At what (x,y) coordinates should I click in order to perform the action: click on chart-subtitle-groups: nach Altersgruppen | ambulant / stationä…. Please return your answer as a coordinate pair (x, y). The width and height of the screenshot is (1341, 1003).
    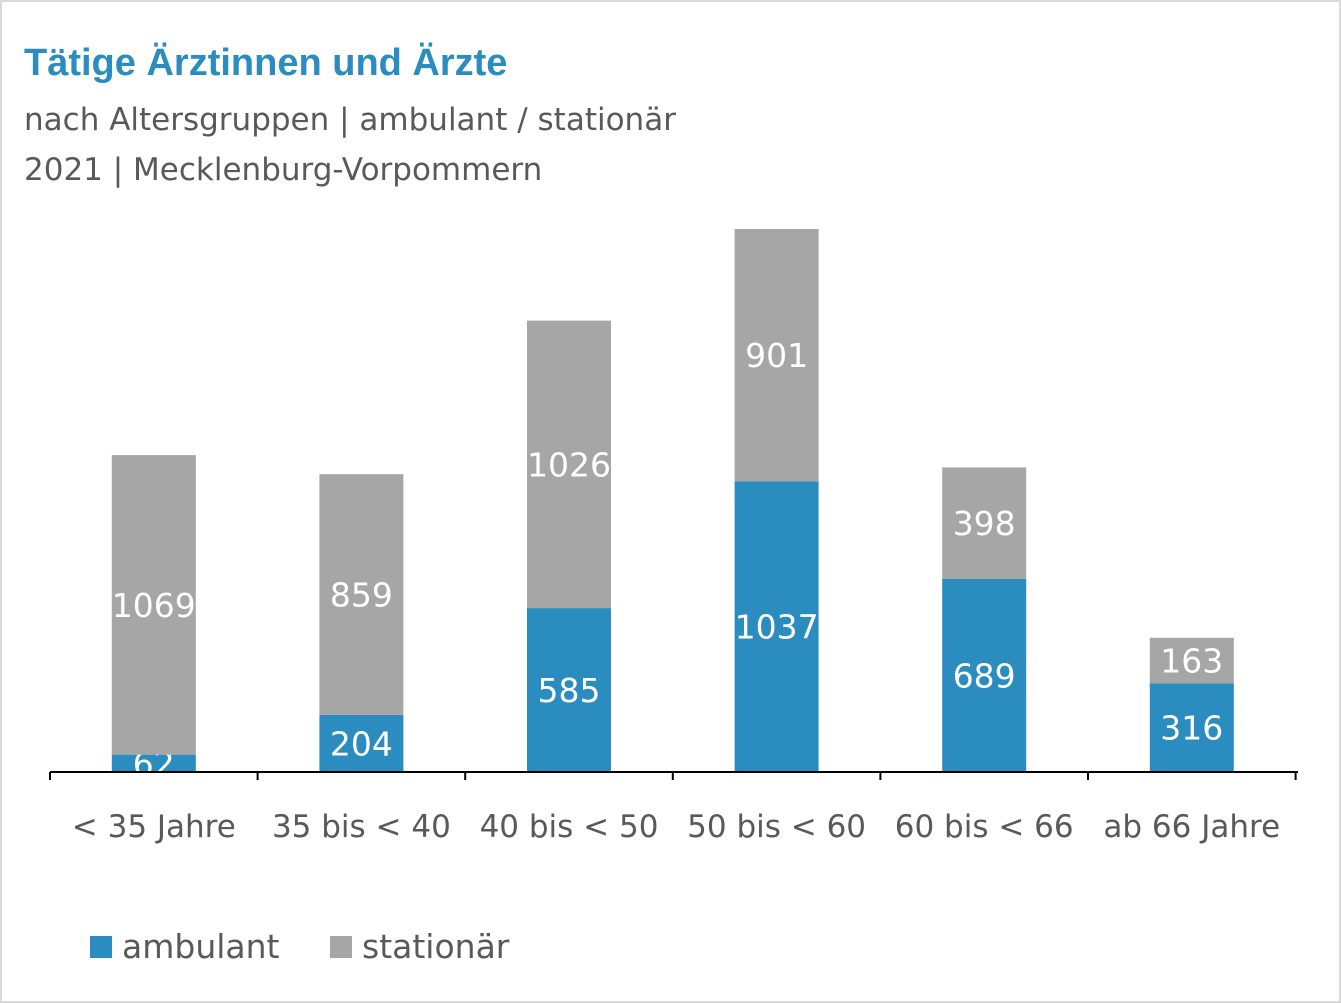
    Looking at the image, I should click on (350, 120).